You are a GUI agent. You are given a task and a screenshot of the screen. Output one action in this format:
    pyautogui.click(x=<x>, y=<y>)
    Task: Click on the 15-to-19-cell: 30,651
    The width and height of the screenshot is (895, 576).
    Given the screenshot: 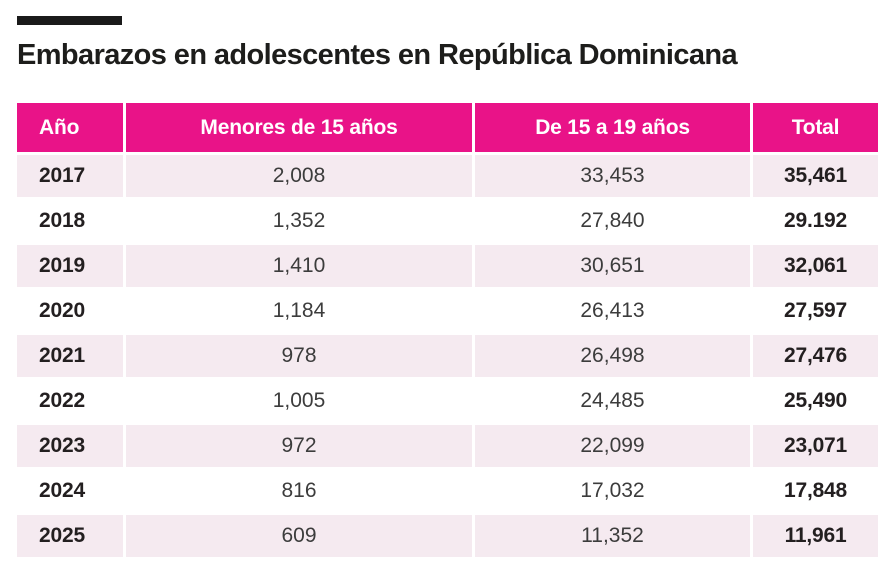 What is the action you would take?
    pyautogui.click(x=612, y=266)
    